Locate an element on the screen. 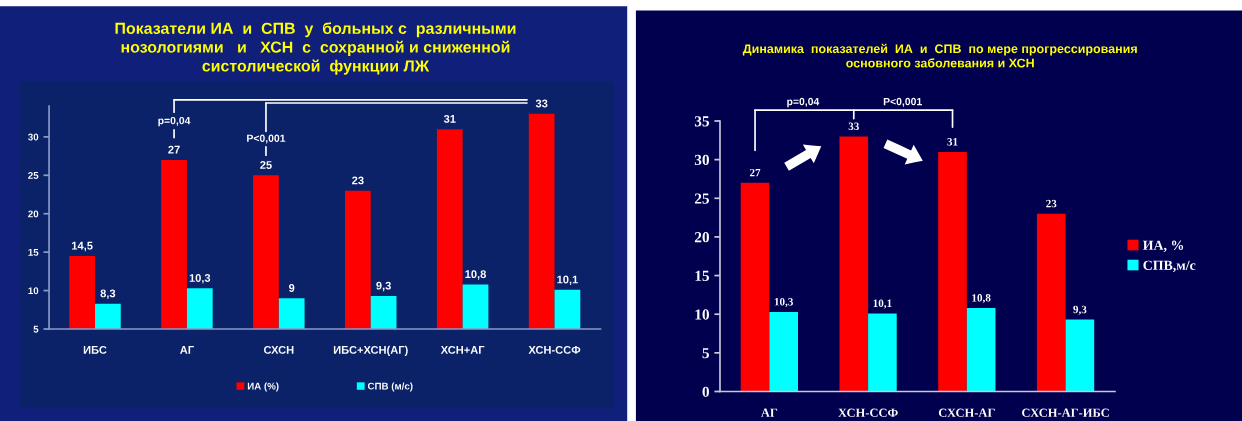  legend-label: ИА, % is located at coordinates (1163, 246).